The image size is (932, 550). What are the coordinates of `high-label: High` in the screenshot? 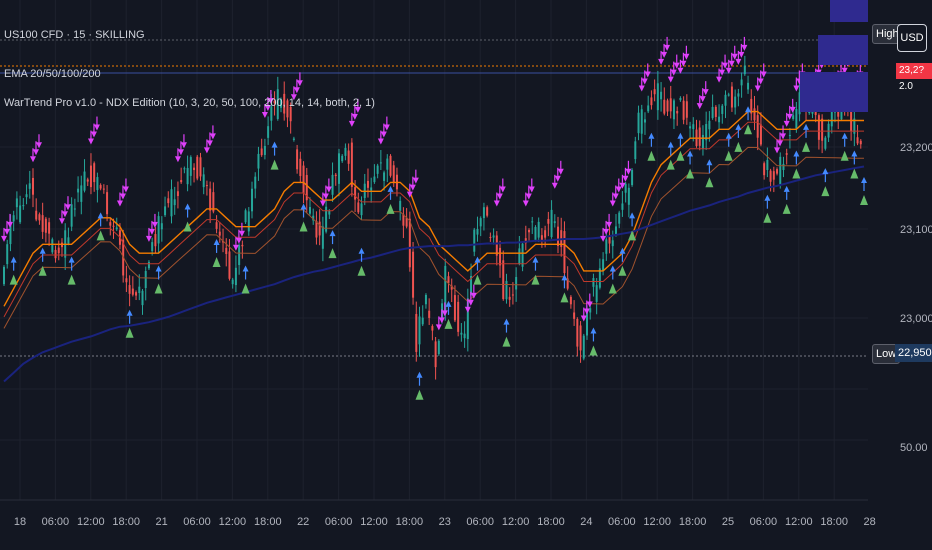 It's located at (887, 34).